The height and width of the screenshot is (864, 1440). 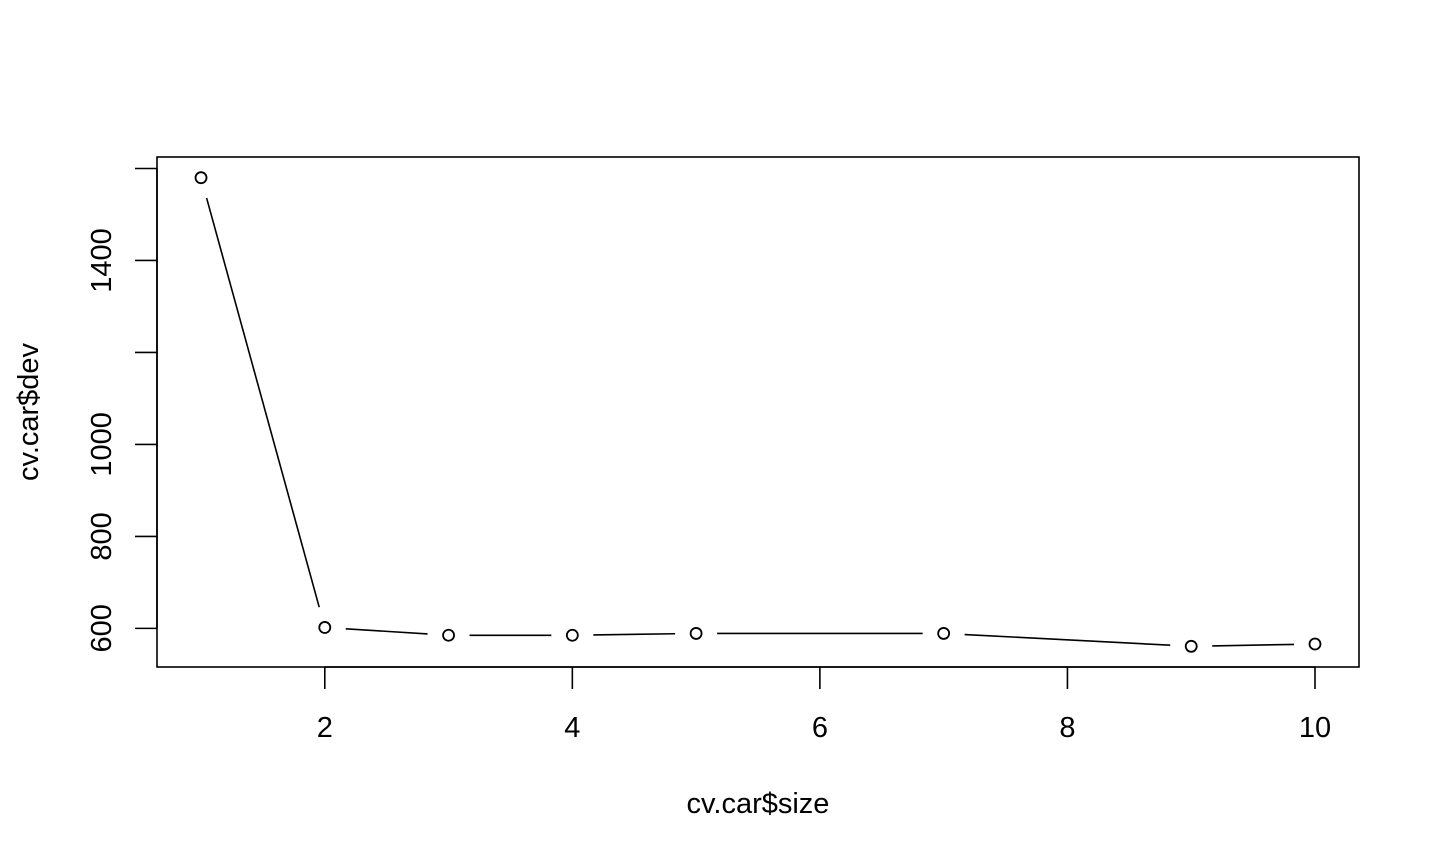 What do you see at coordinates (758, 804) in the screenshot?
I see `x-axis-label: cv.car$size` at bounding box center [758, 804].